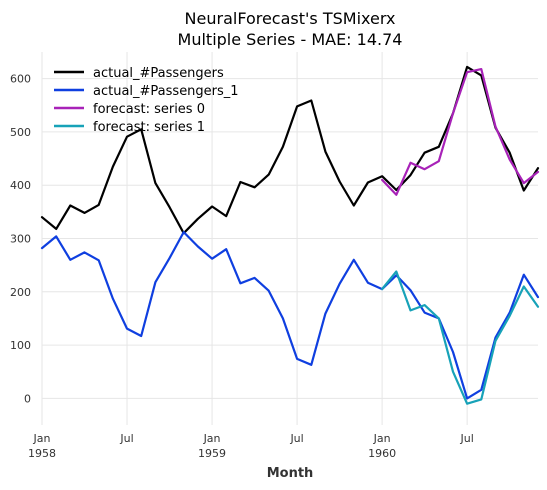 The width and height of the screenshot is (547, 490). What do you see at coordinates (20, 185) in the screenshot?
I see `y-tick-label: 400` at bounding box center [20, 185].